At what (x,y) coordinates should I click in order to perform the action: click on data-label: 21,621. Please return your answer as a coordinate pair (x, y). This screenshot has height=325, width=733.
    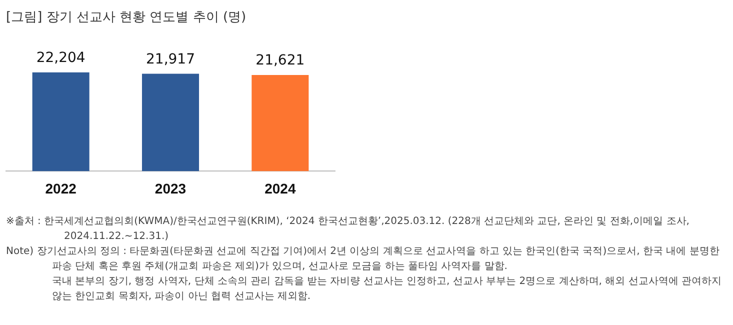
    Looking at the image, I should click on (280, 60).